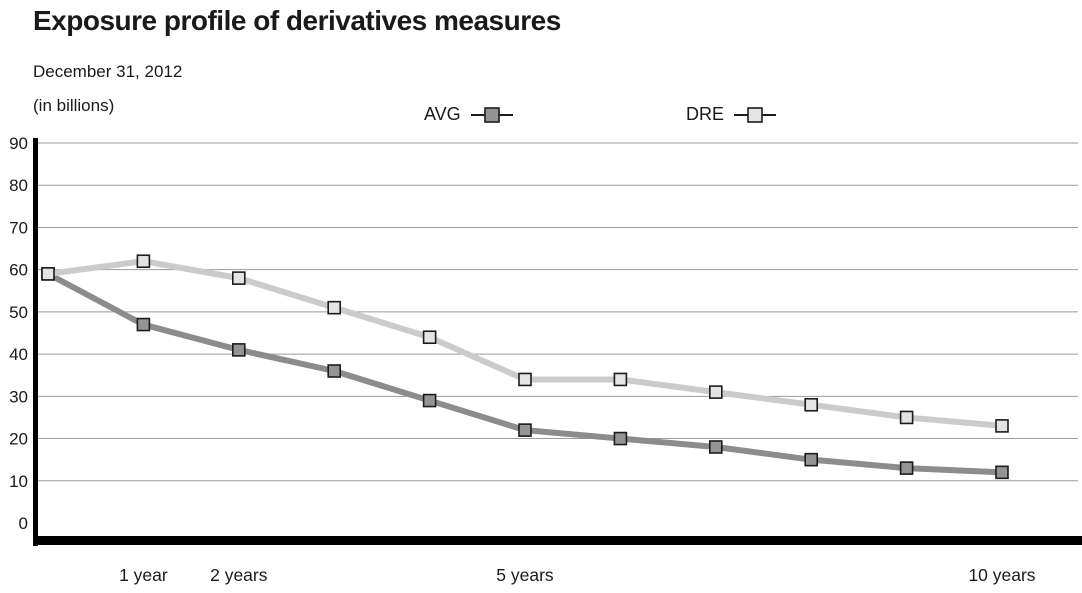  What do you see at coordinates (18, 185) in the screenshot?
I see `y-tick-label: 80` at bounding box center [18, 185].